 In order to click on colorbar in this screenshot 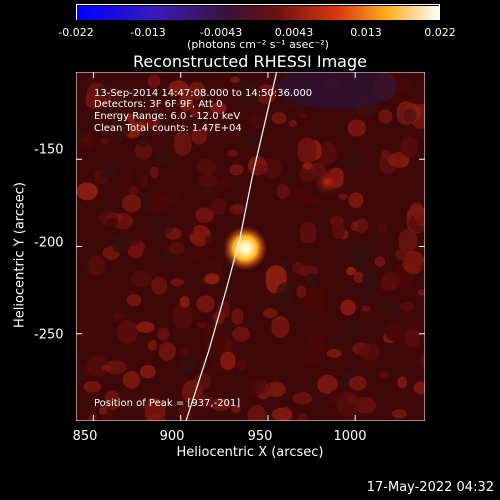, I will do `click(258, 12)`.